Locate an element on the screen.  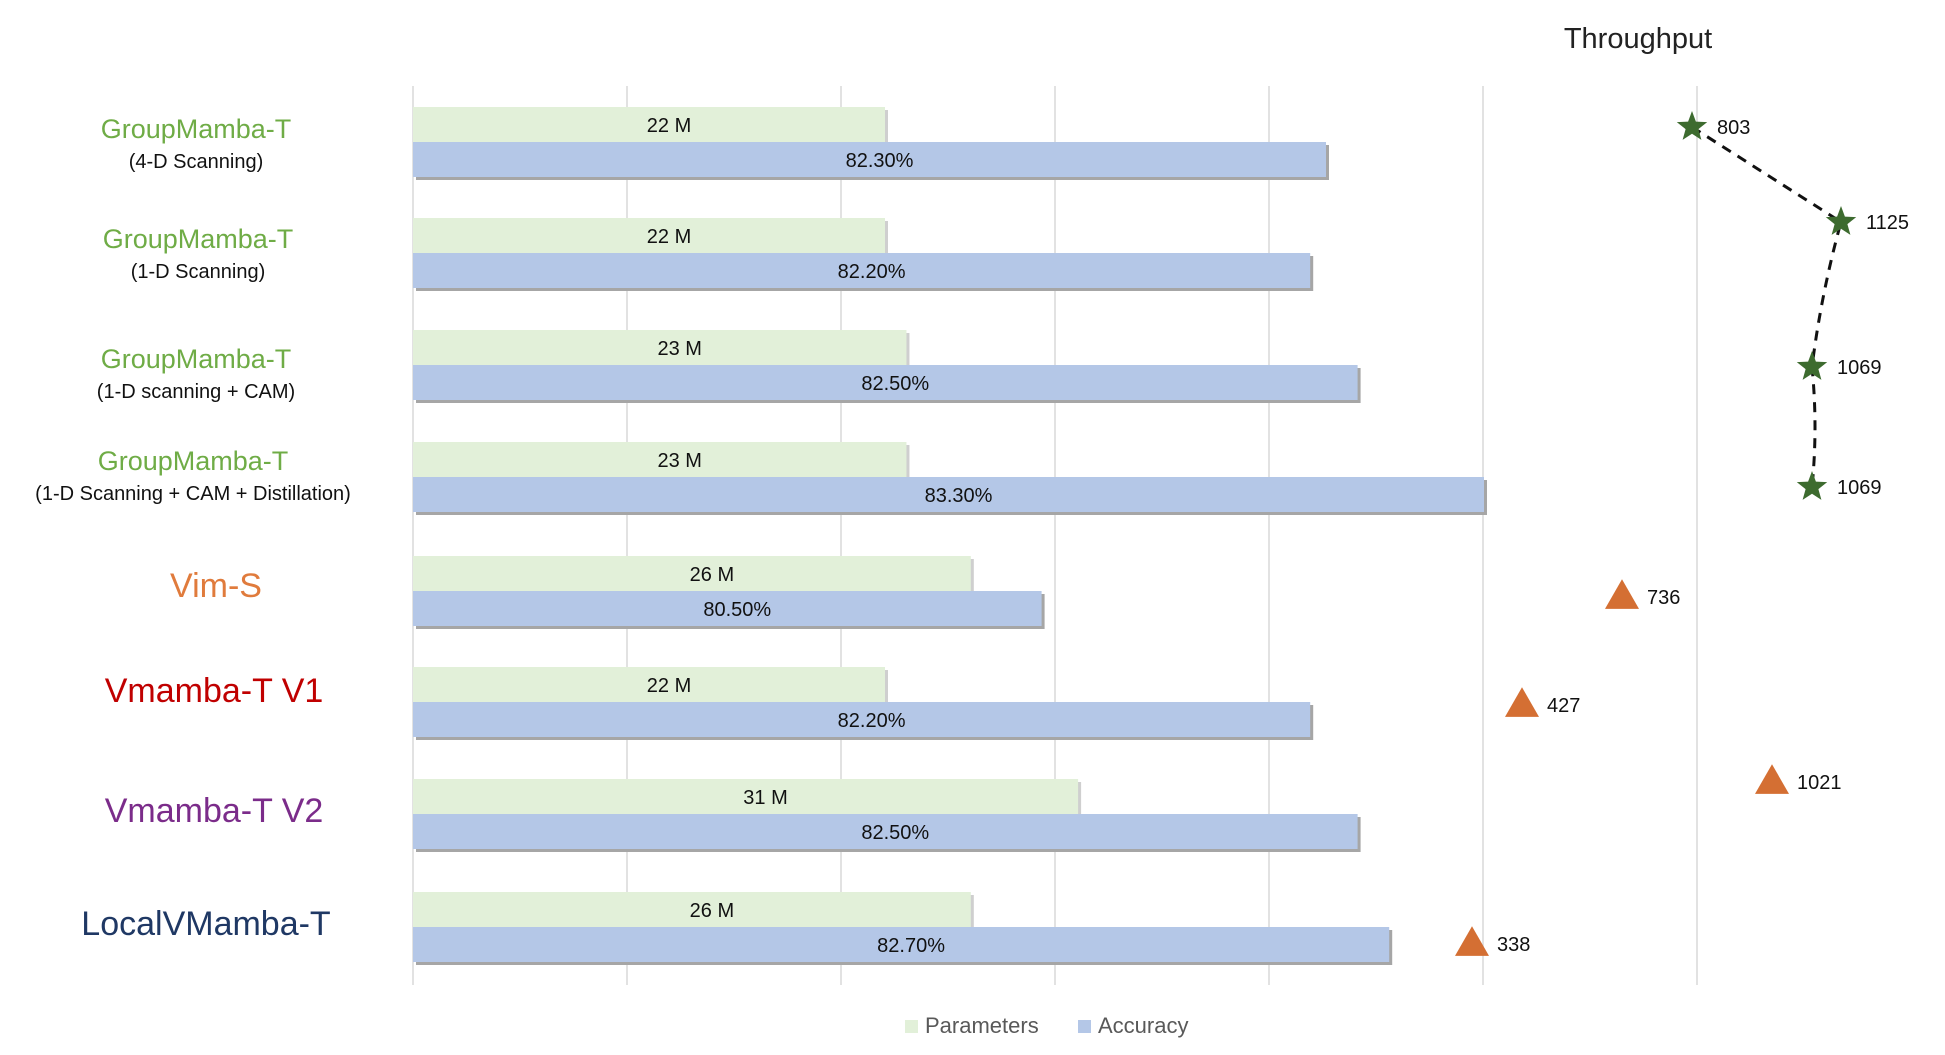
accuracy-label: 82.70% is located at coordinates (911, 946).